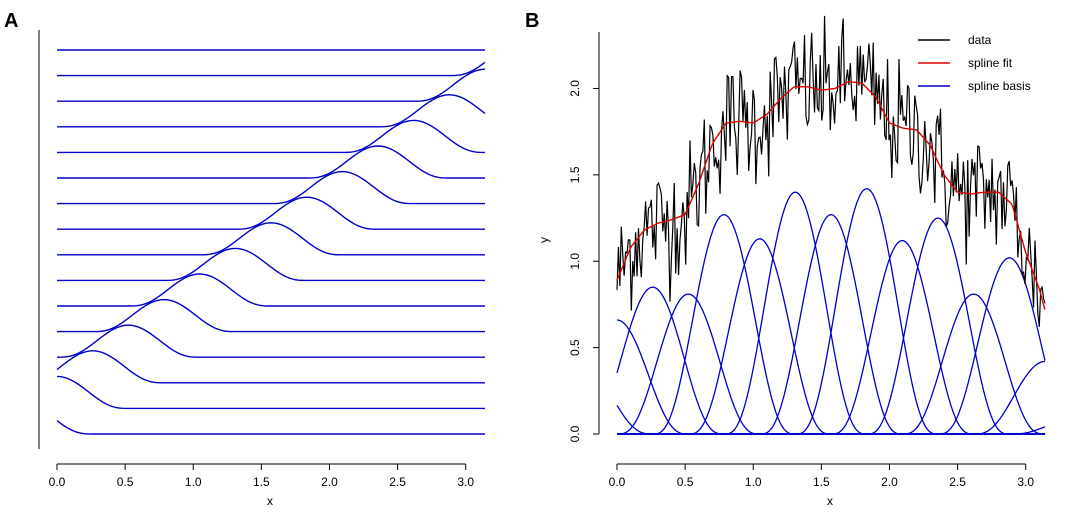 The height and width of the screenshot is (513, 1067). What do you see at coordinates (830, 501) in the screenshot?
I see `panel-b-x-axis-label: x` at bounding box center [830, 501].